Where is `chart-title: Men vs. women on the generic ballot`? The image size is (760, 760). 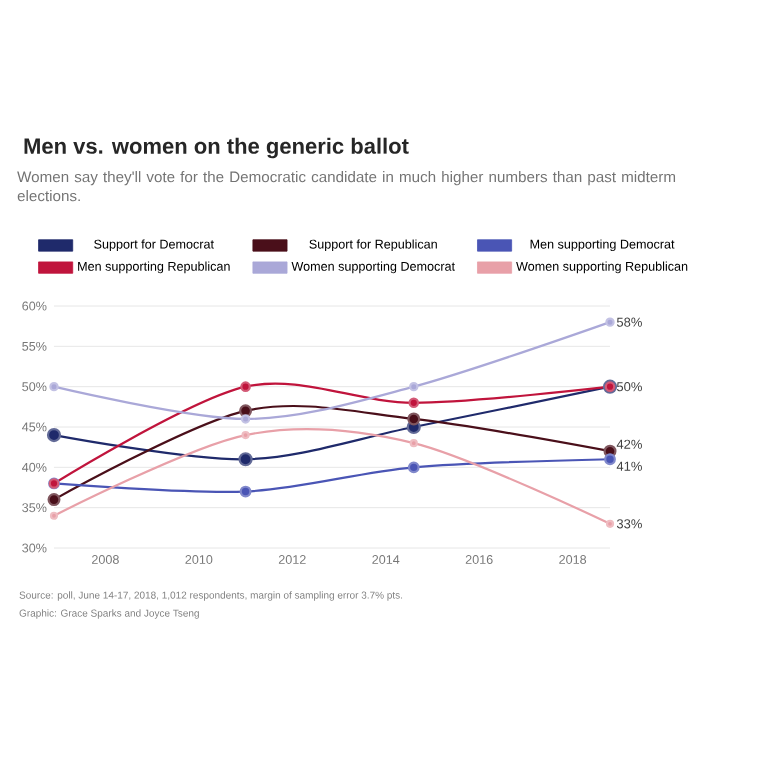 chart-title: Men vs. women on the generic ballot is located at coordinates (216, 148).